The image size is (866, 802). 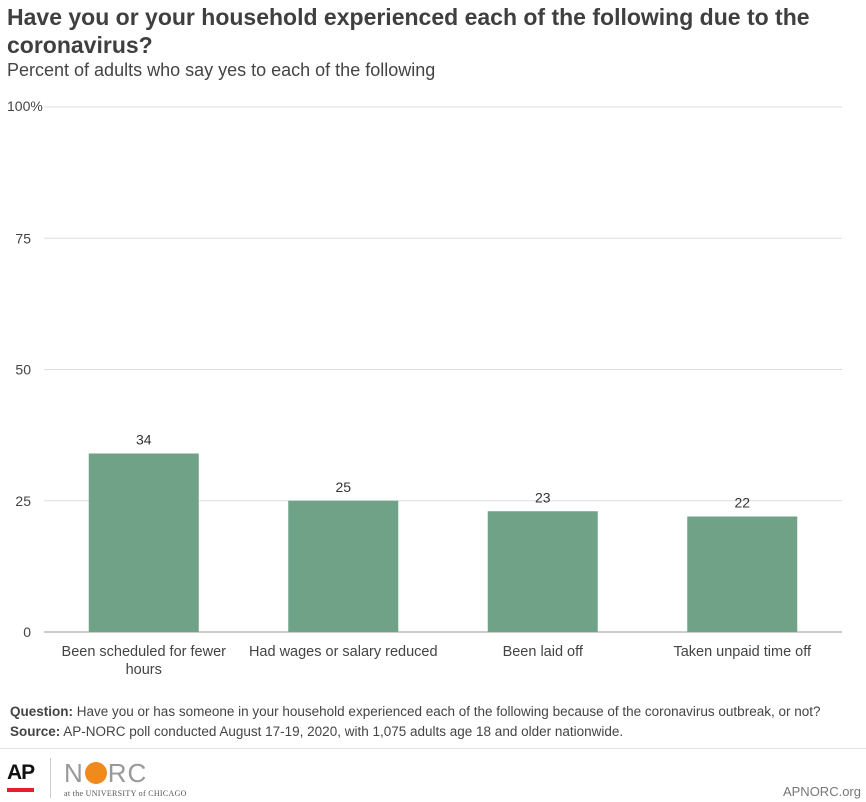 What do you see at coordinates (25, 106) in the screenshot?
I see `y-tick-label: 100%` at bounding box center [25, 106].